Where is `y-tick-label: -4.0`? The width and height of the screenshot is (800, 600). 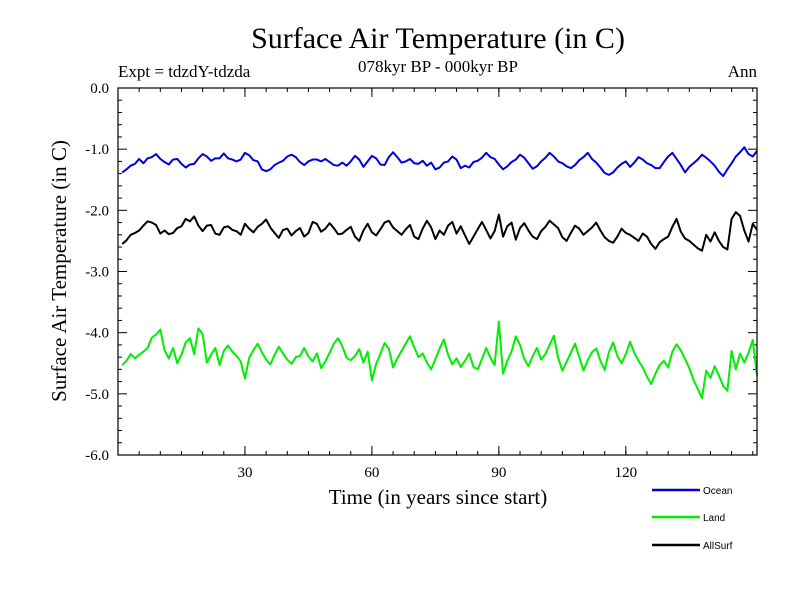
y-tick-label: -4.0 is located at coordinates (97, 334).